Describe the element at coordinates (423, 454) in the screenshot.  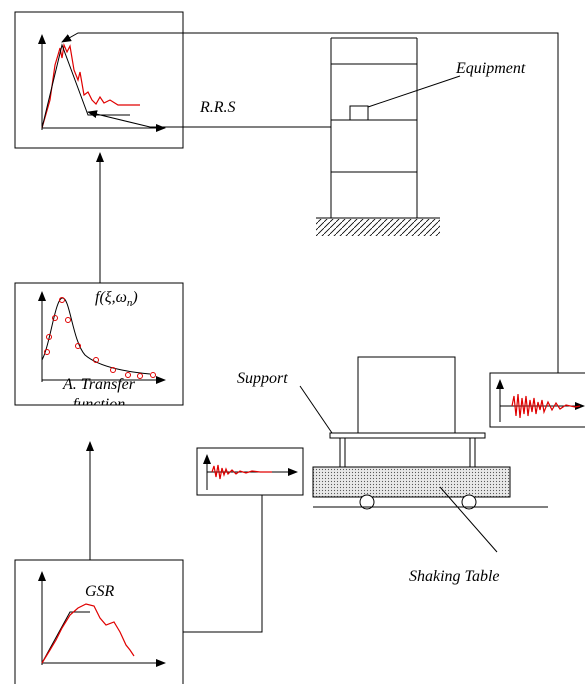
I see `shaking-table` at that location.